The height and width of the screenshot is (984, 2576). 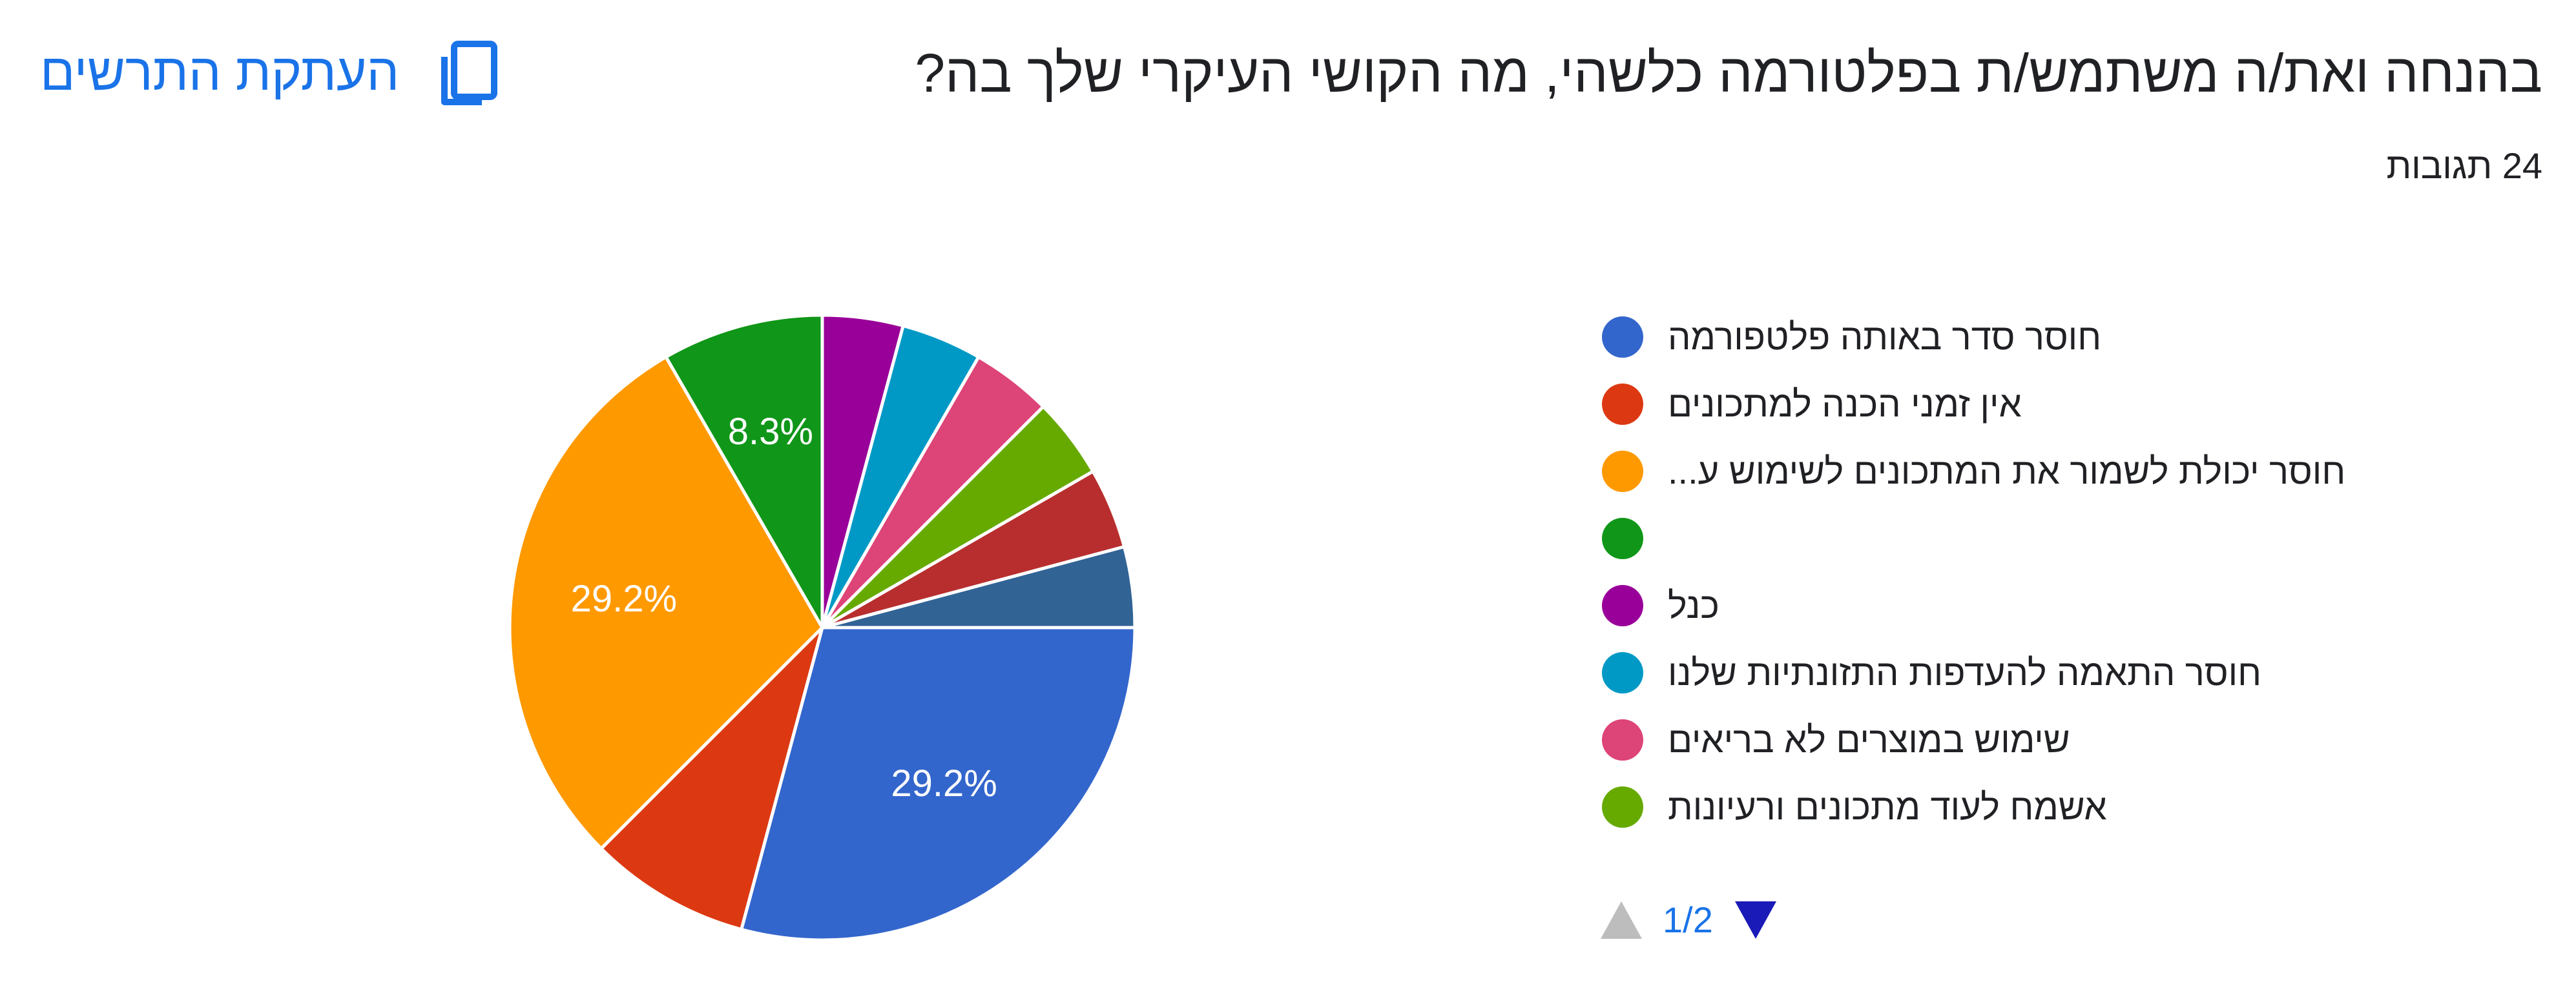 I want to click on legend-label: אין זמני הכנה למתכונים, so click(x=1845, y=404).